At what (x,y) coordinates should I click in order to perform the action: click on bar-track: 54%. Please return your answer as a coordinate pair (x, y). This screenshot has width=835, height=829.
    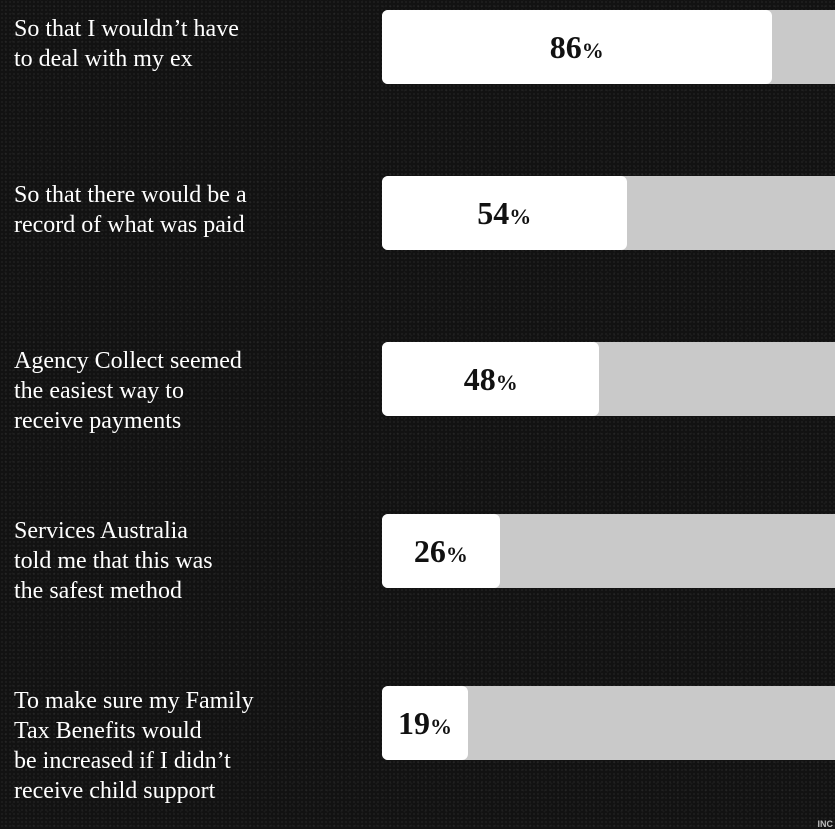
    Looking at the image, I should click on (608, 213).